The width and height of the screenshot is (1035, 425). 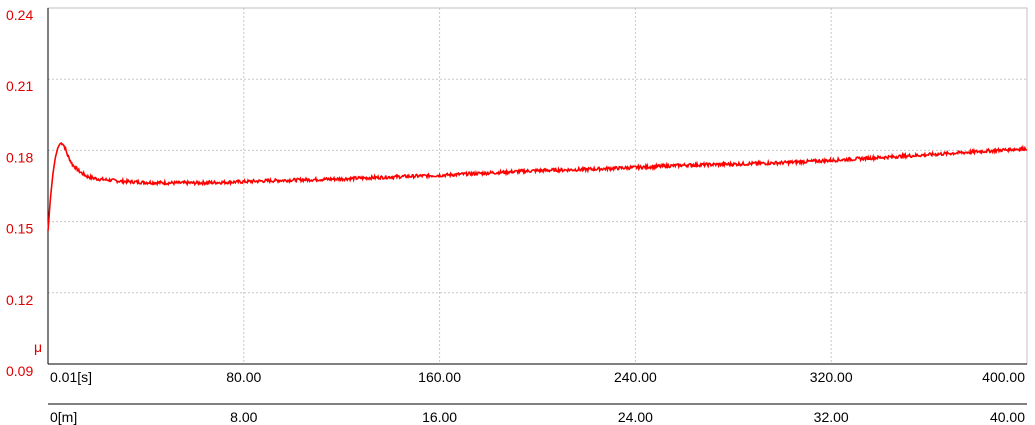 What do you see at coordinates (19, 229) in the screenshot?
I see `y-tick-label: 0.15` at bounding box center [19, 229].